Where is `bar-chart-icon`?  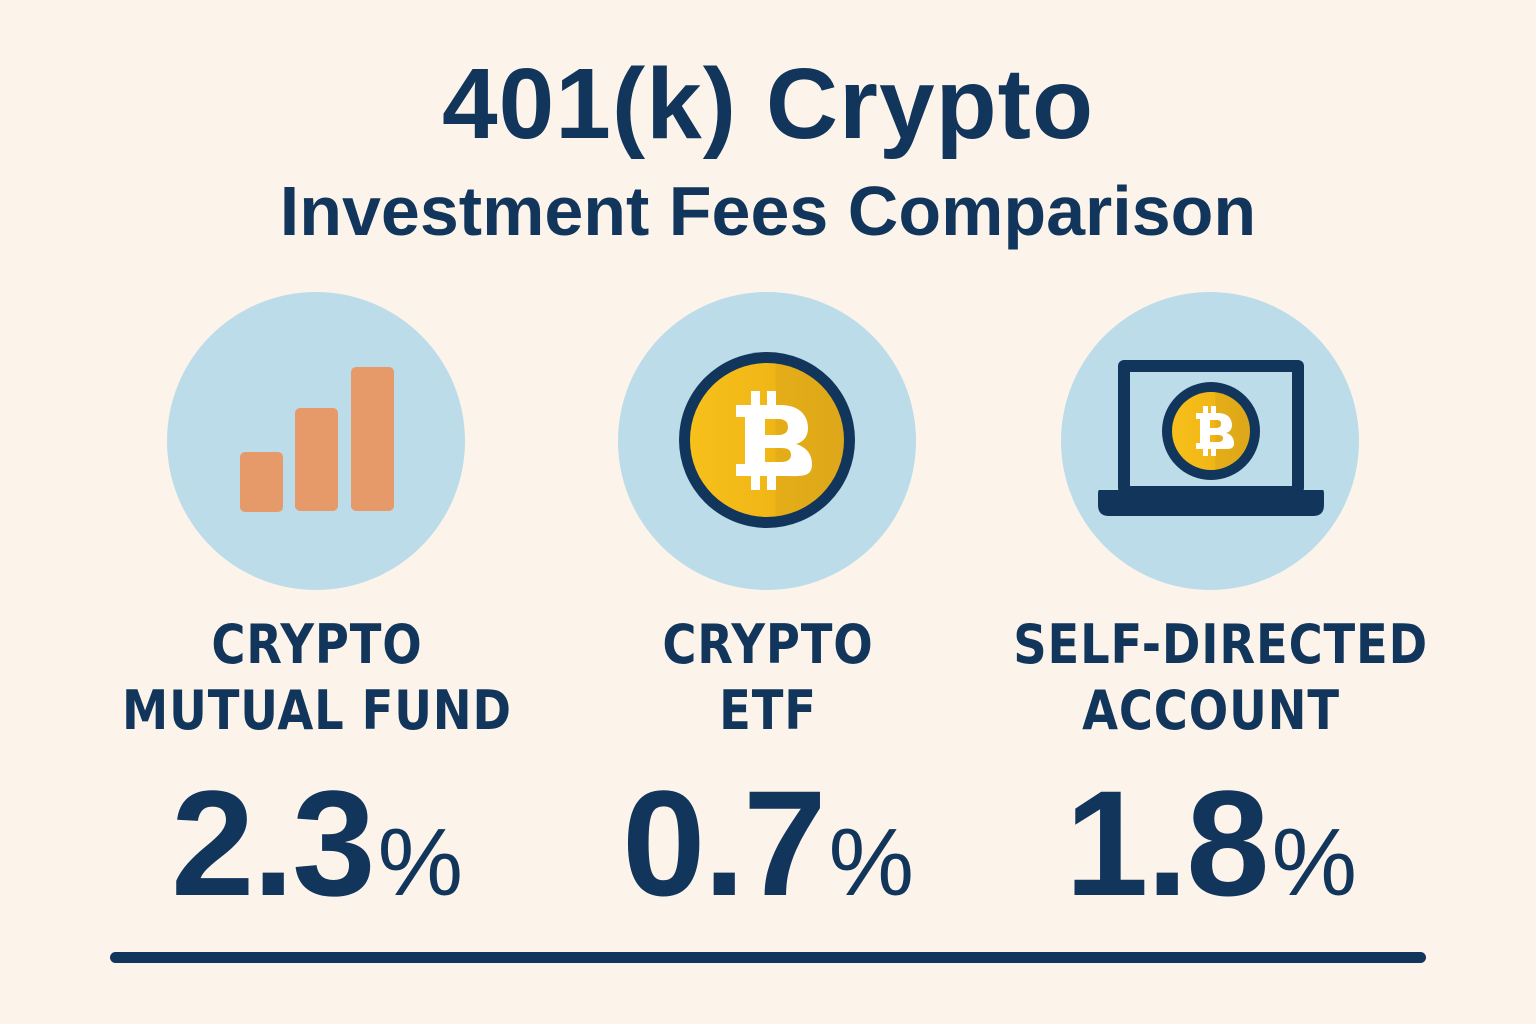 bar-chart-icon is located at coordinates (317, 439).